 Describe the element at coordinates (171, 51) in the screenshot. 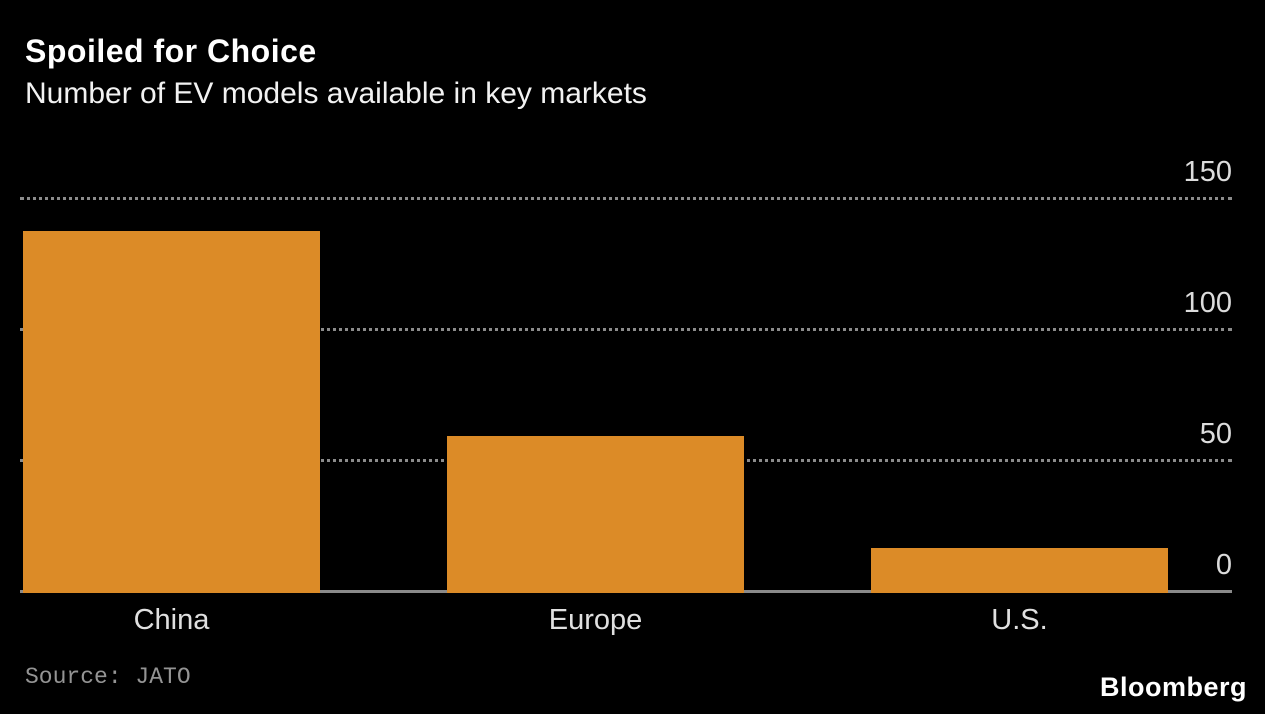

I see `chart-title: Spoiled for Choice` at that location.